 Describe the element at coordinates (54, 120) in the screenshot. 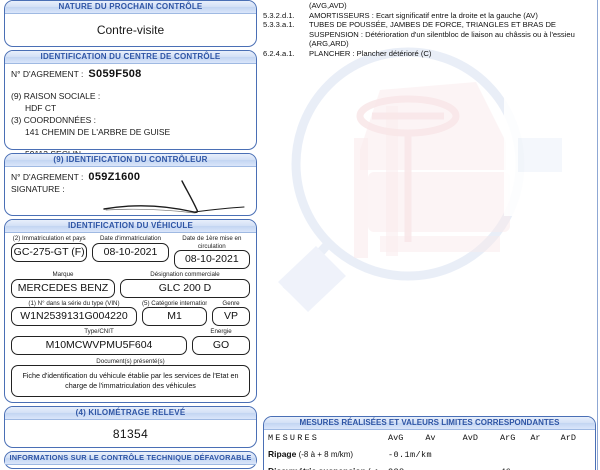

I see `center-coordonnees-label: (3) COORDONNÉES :` at that location.